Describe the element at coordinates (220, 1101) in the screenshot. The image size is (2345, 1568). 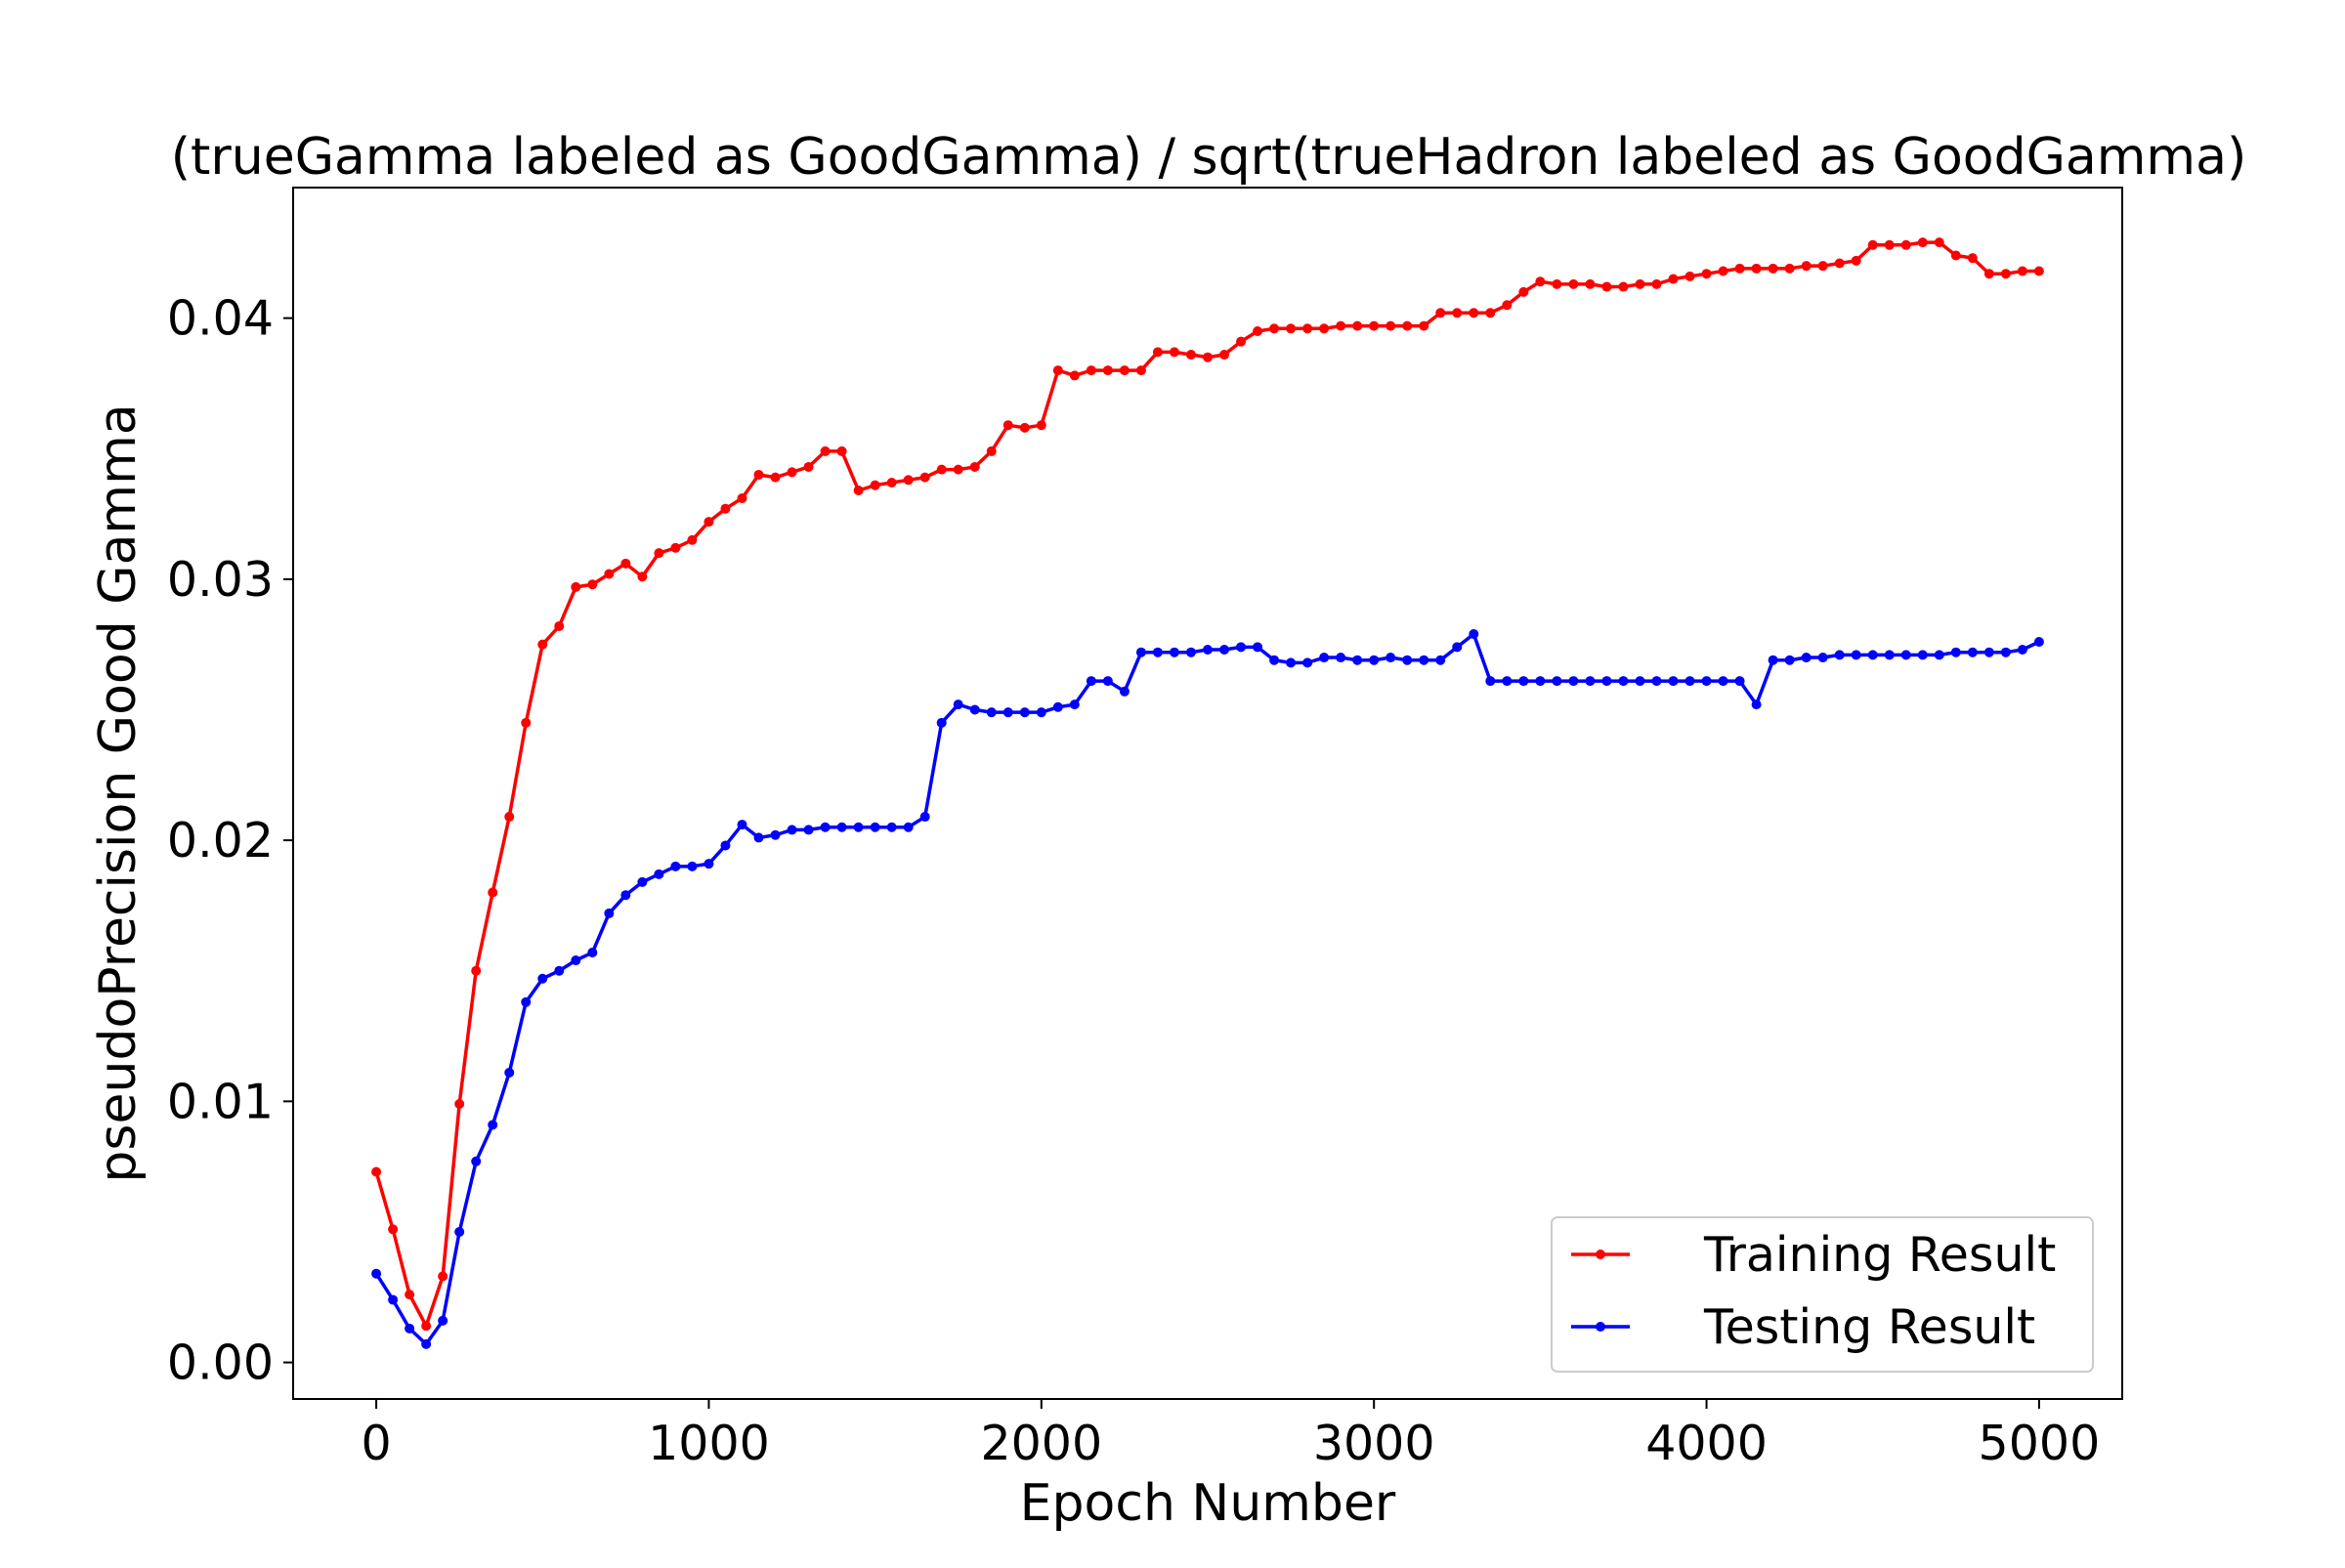
I see `y-tick-label: 0.01` at that location.